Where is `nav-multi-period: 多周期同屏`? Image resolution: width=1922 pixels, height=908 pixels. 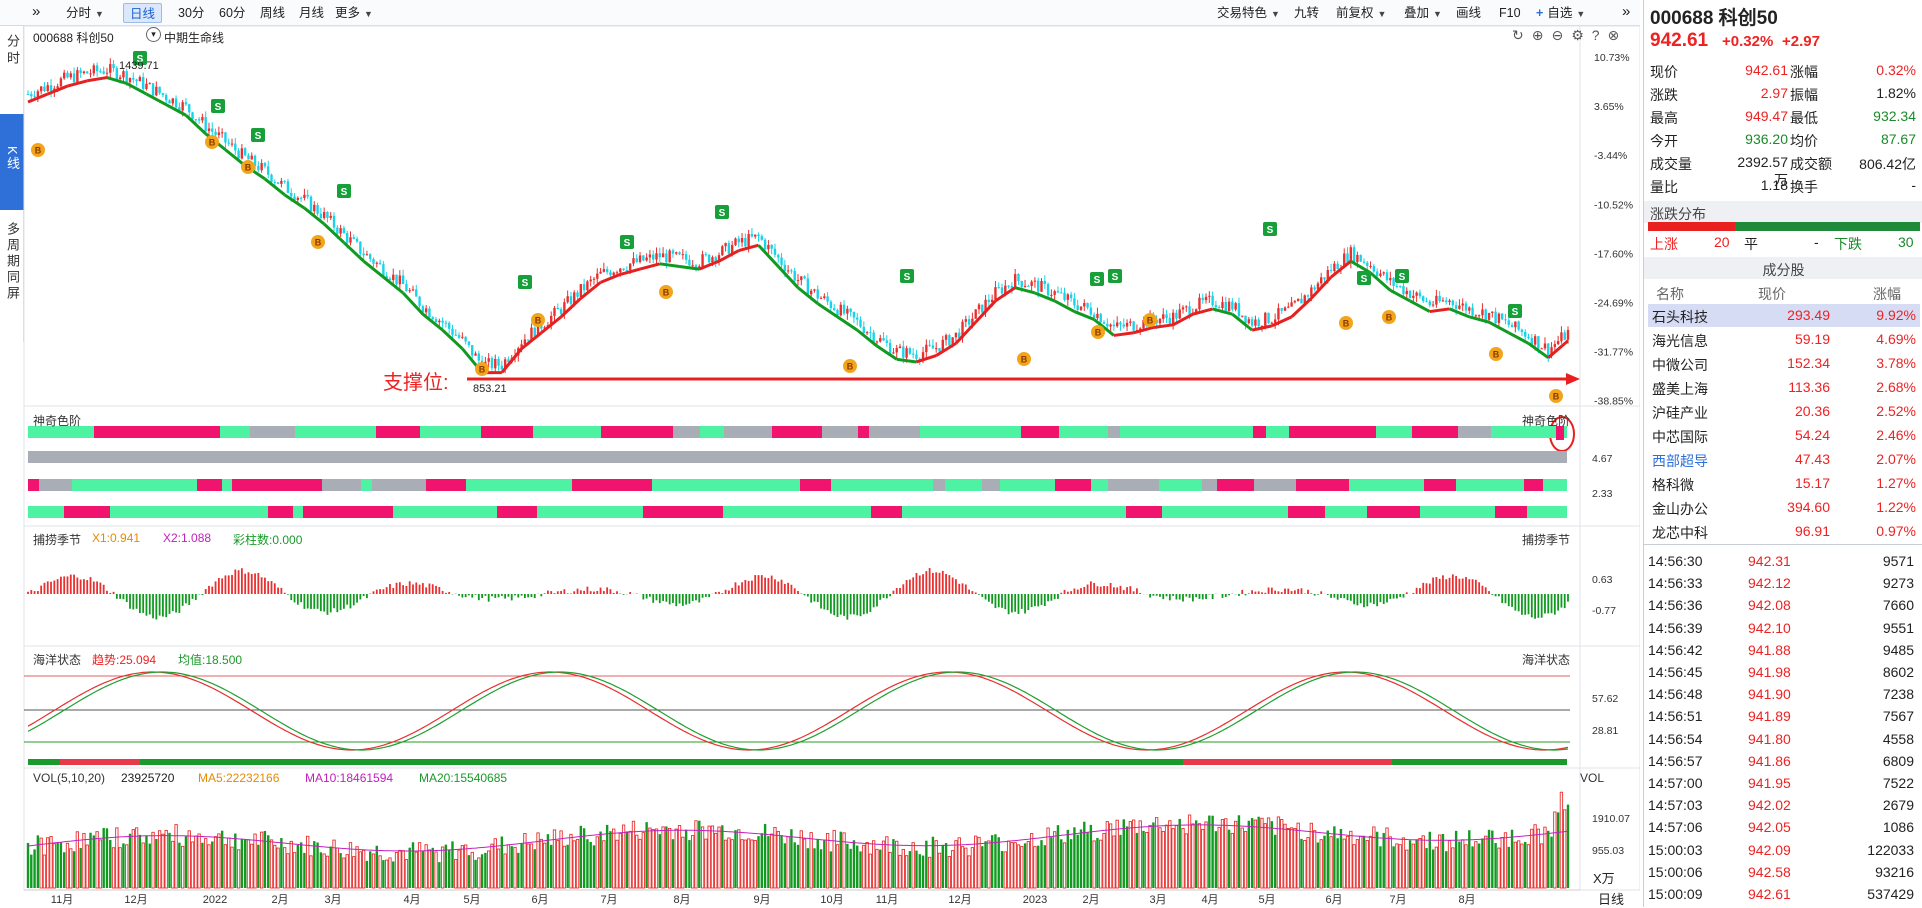
nav-multi-period: 多周期同屏 is located at coordinates (12, 267).